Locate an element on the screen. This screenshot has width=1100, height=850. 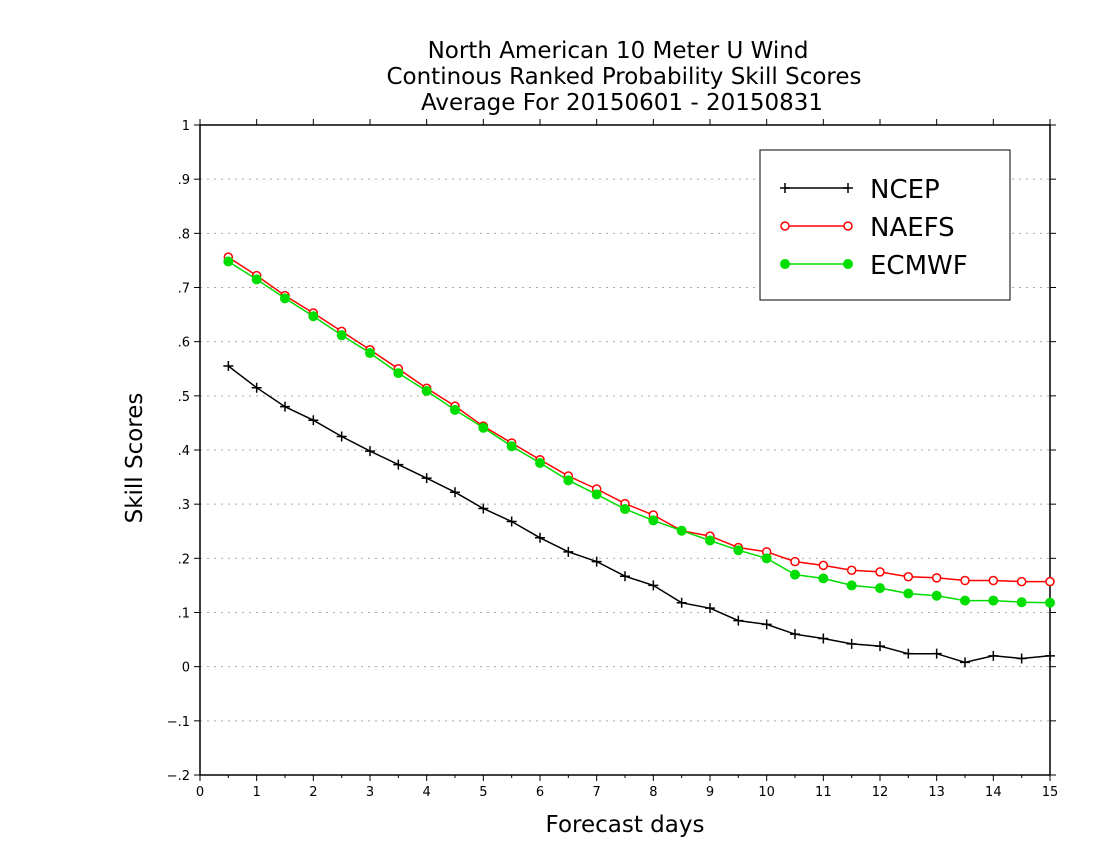
y-tick-label: .7 is located at coordinates (184, 289).